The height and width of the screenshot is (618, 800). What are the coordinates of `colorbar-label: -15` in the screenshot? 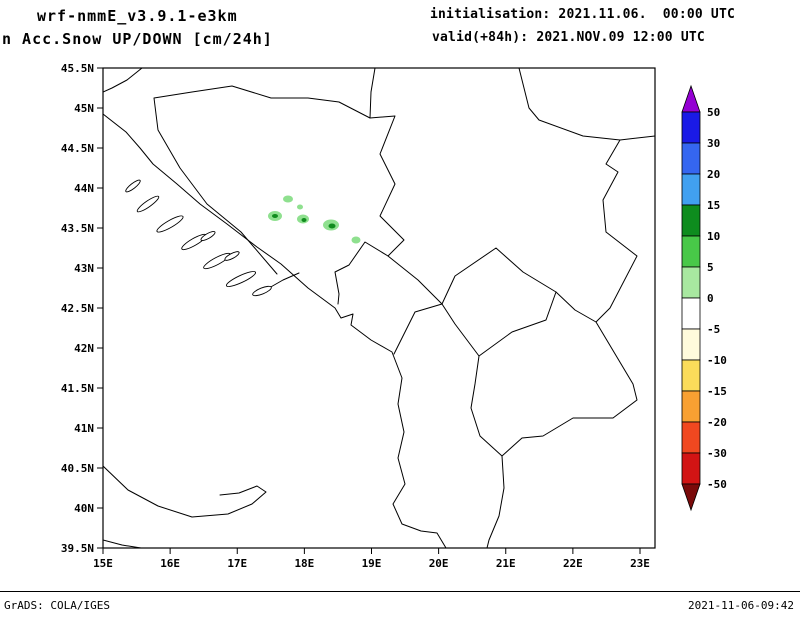 It's located at (717, 391).